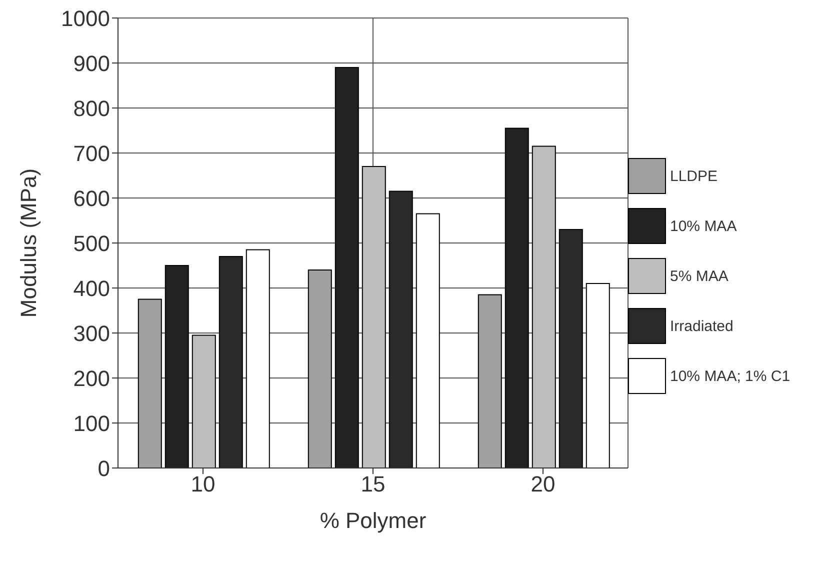 This screenshot has width=817, height=566. What do you see at coordinates (91, 63) in the screenshot?
I see `y-tick-label: 900` at bounding box center [91, 63].